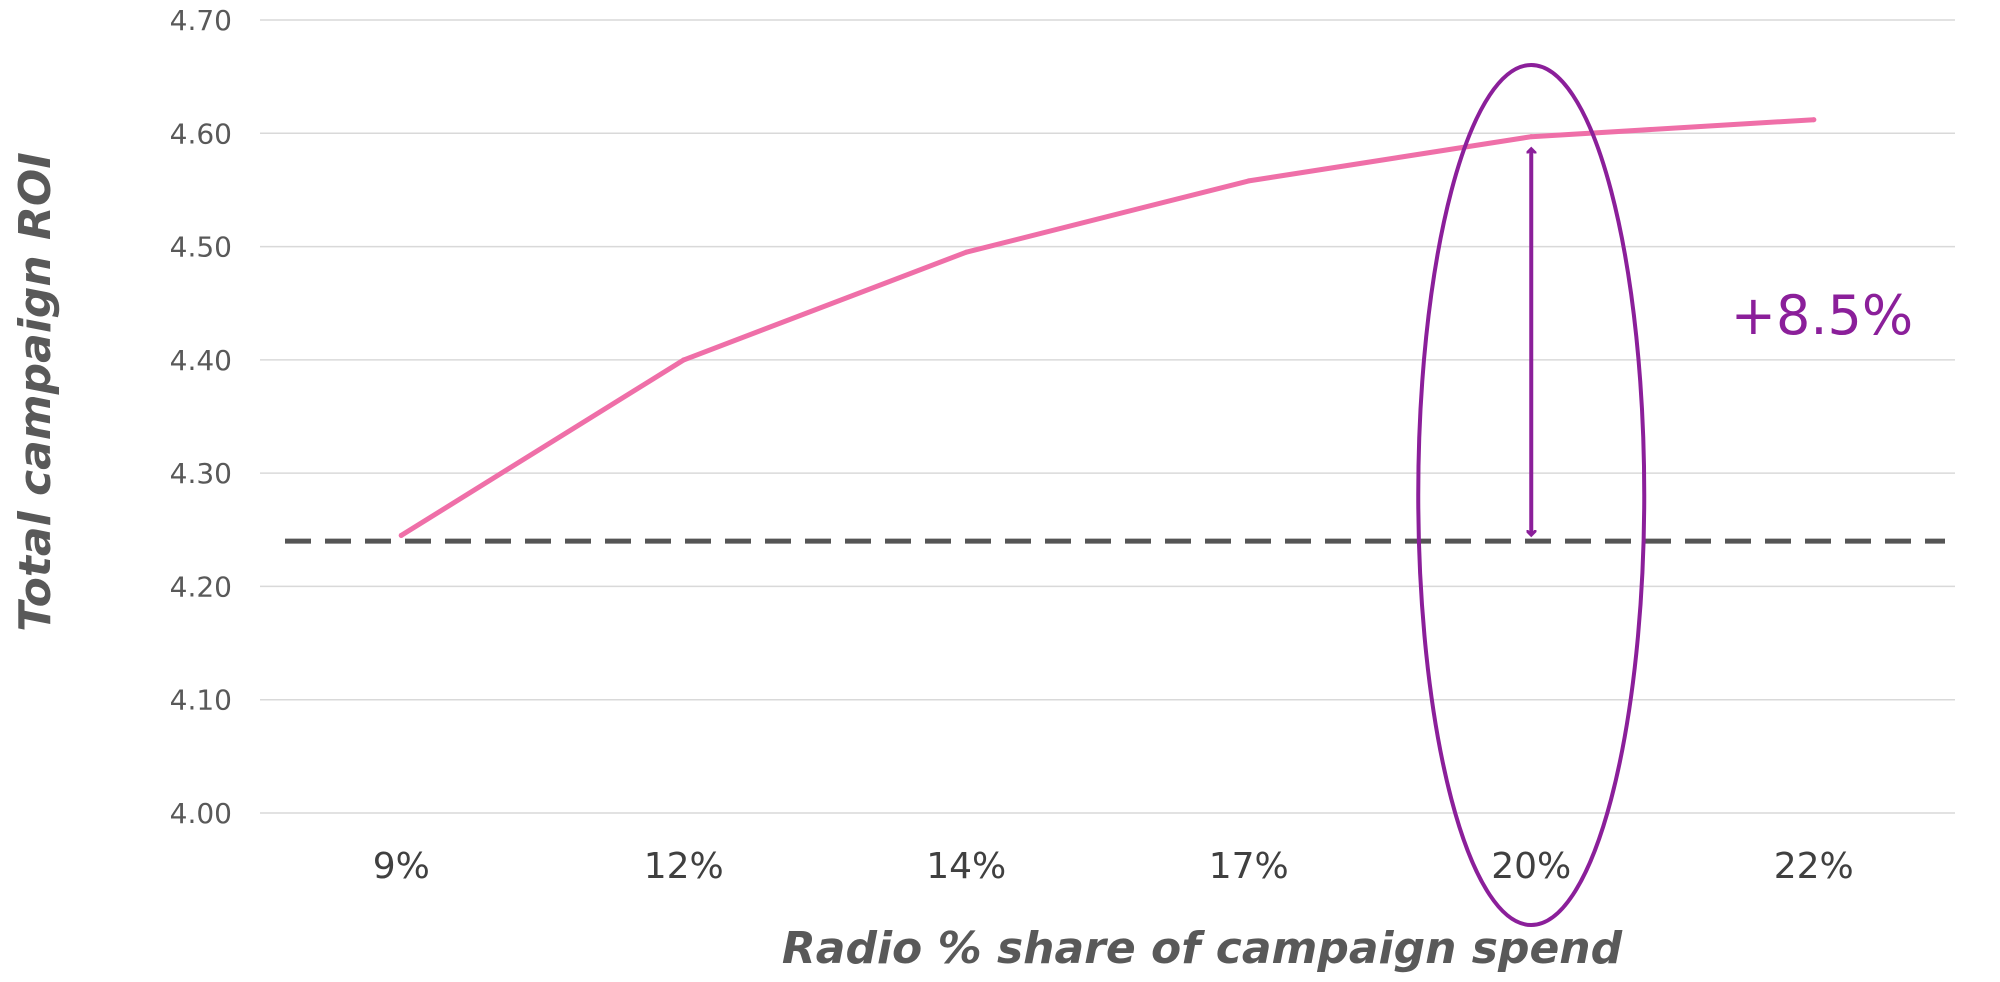  Describe the element at coordinates (201, 247) in the screenshot. I see `y-tick-label: 4.50` at that location.